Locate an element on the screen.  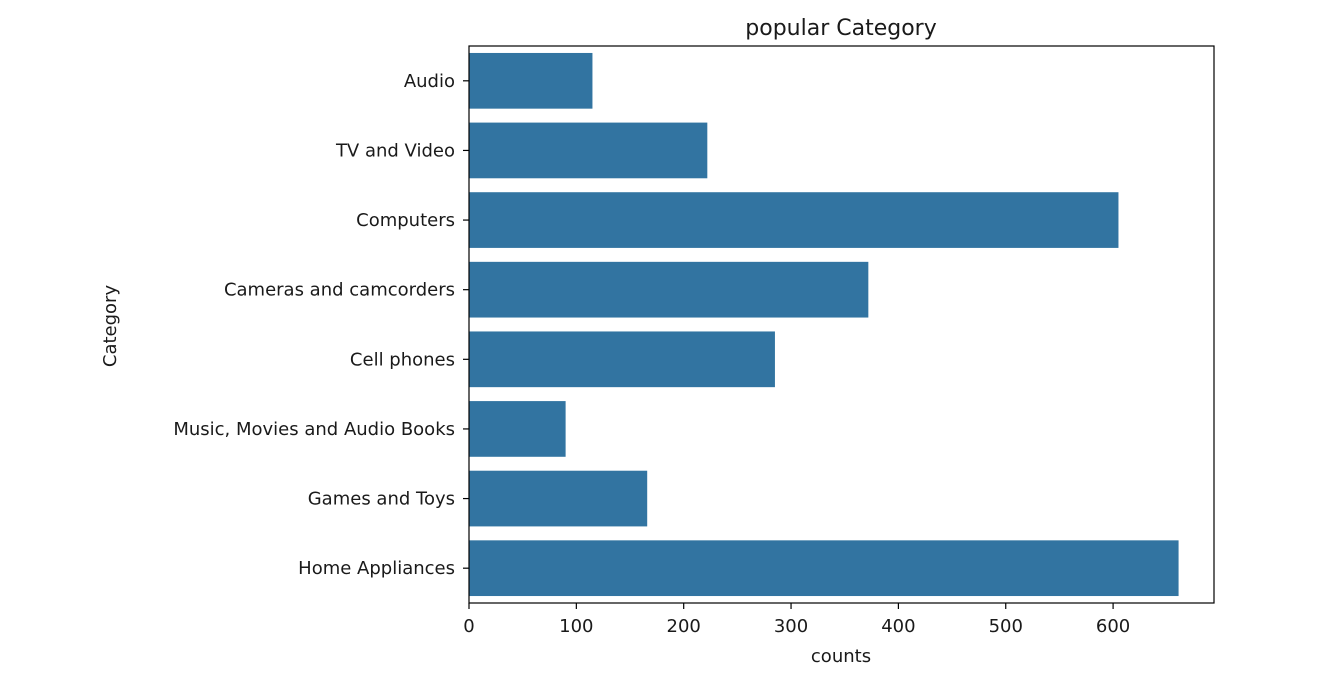
y-tick-label: Games and Toys is located at coordinates (381, 499).